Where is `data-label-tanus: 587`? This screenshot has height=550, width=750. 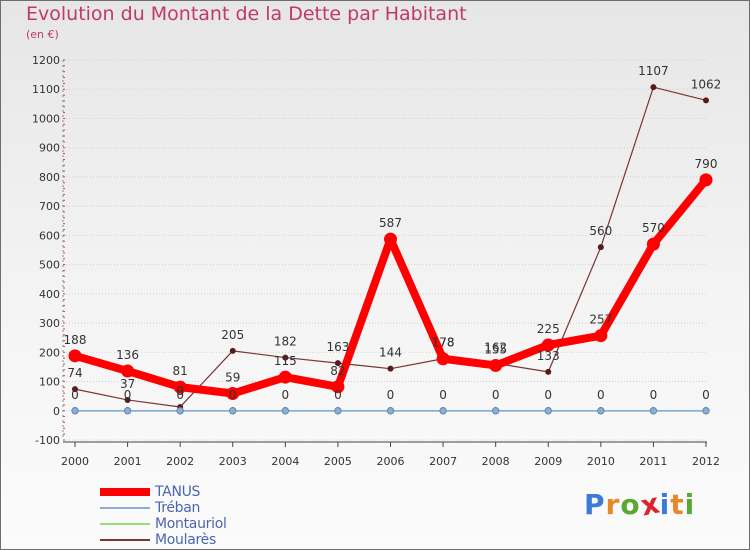
data-label-tanus: 587 is located at coordinates (390, 223).